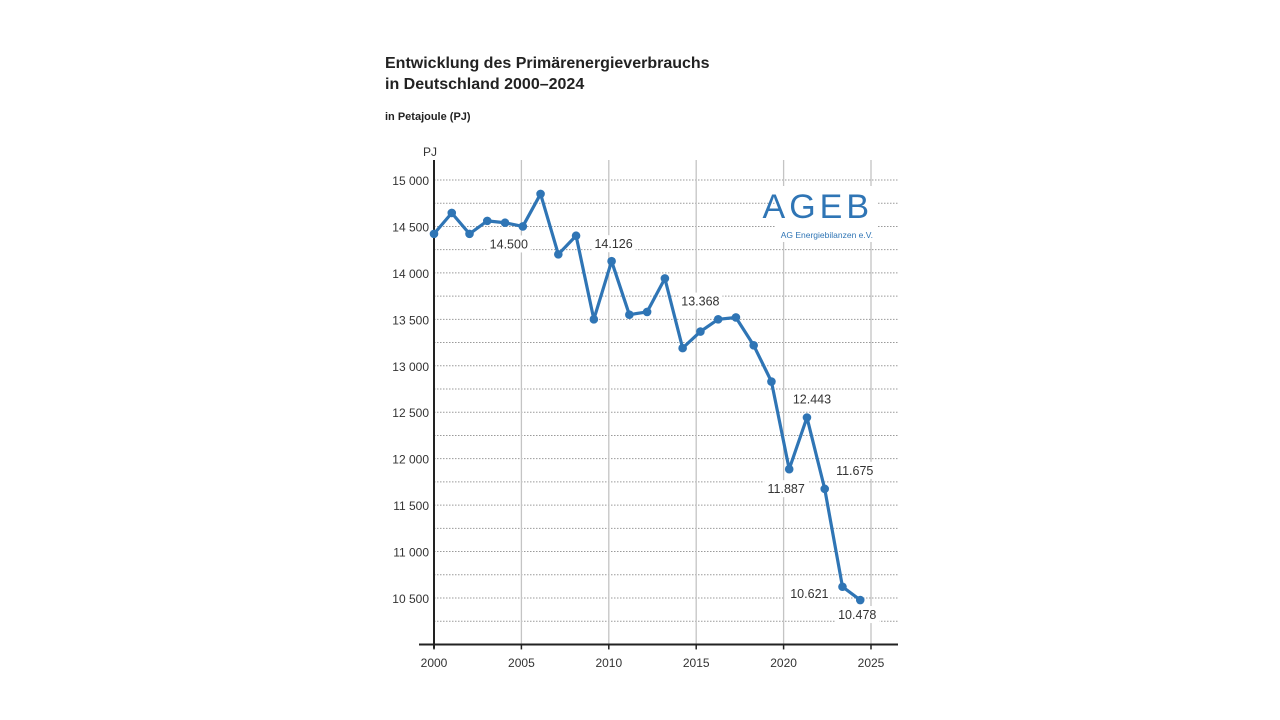 Image resolution: width=1280 pixels, height=720 pixels. Describe the element at coordinates (696, 663) in the screenshot. I see `x-tick-label: 2015` at that location.